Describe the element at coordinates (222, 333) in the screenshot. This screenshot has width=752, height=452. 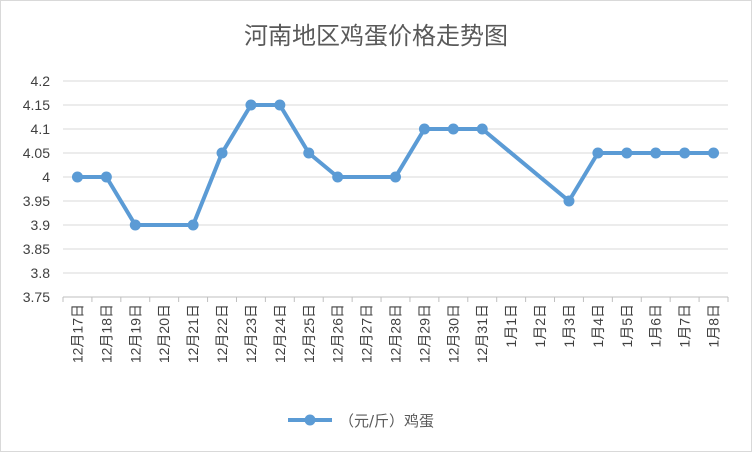
I see `x-tick-label: 12月22日` at that location.